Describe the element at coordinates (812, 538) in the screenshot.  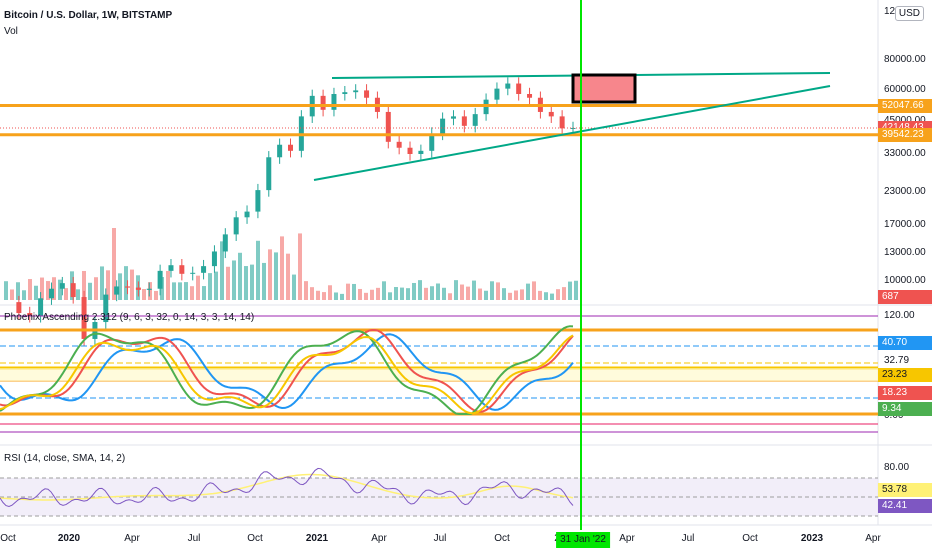
I see `time-tick-label: 2023` at that location.